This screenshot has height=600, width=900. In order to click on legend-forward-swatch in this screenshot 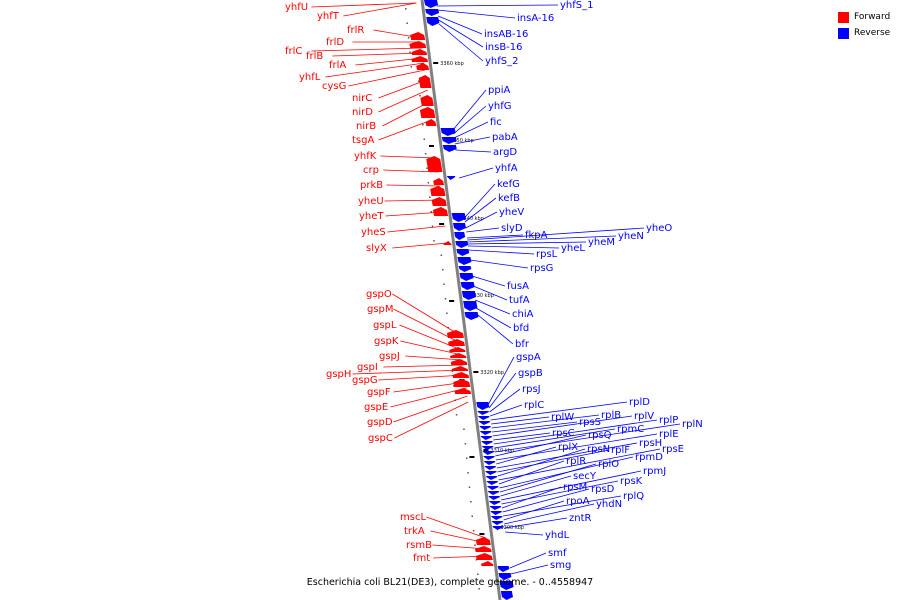, I will do `click(843, 17)`.